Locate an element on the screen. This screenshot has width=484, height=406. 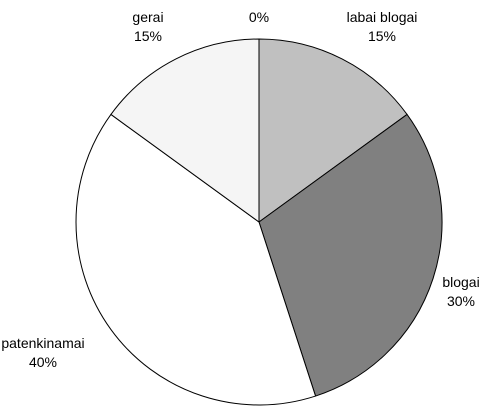
slice-name-patenkinamai: patenkinamai is located at coordinates (42, 343).